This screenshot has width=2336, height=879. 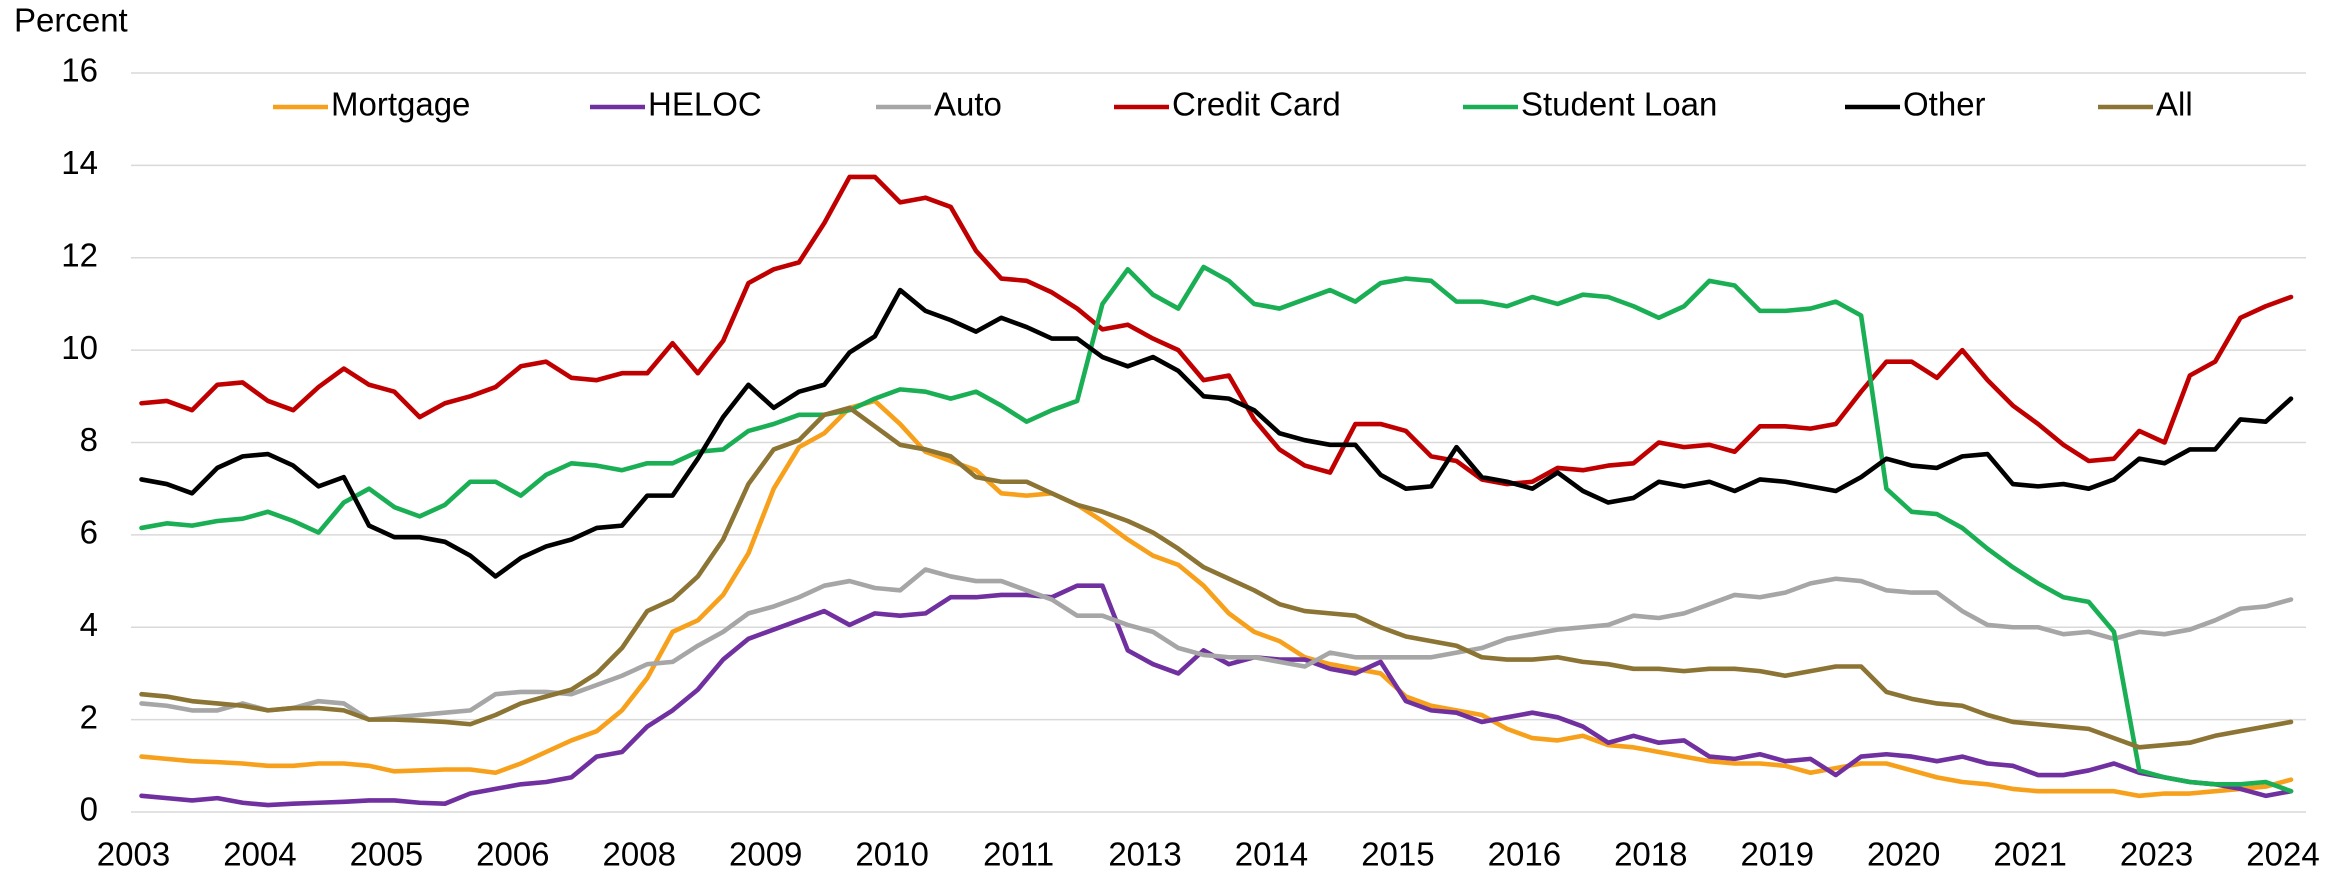 I want to click on x-tick-label: 2003, so click(x=133, y=854).